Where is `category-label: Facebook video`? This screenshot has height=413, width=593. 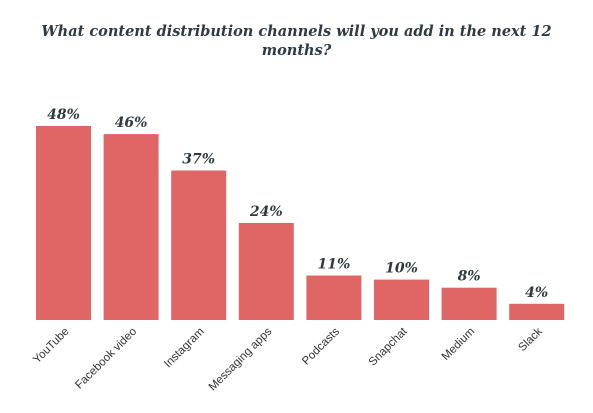 category-label: Facebook video is located at coordinates (106, 359).